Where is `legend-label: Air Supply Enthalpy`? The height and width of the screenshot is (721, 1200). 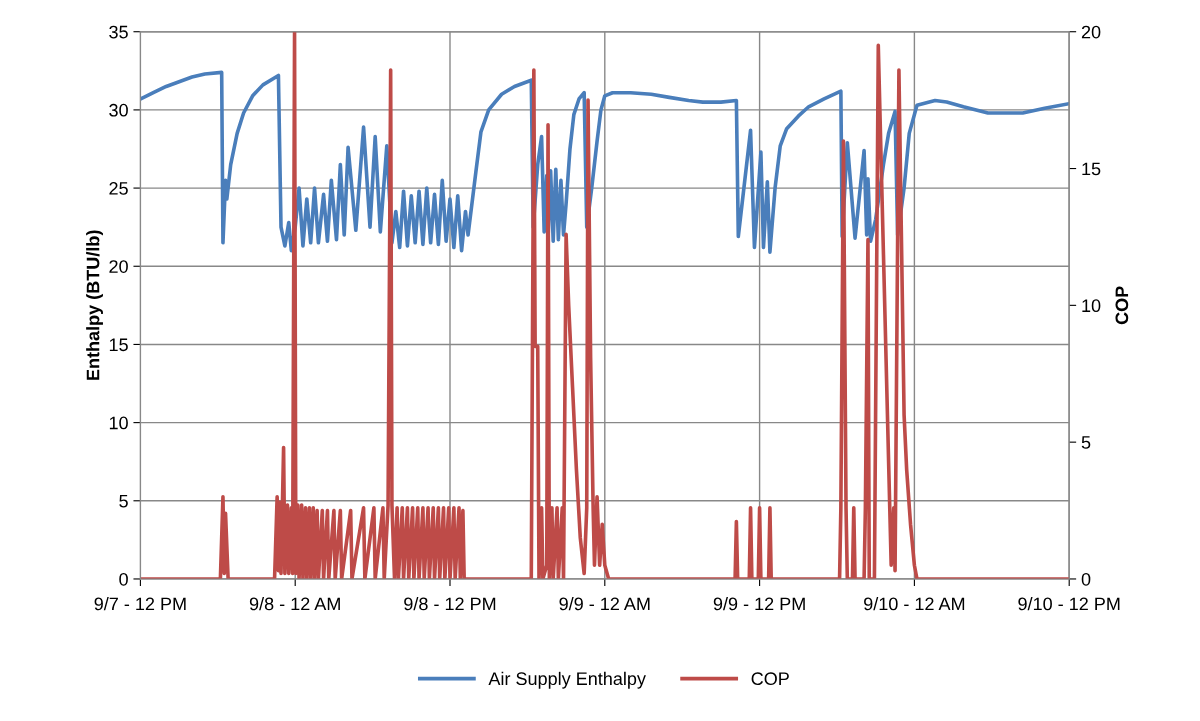
legend-label: Air Supply Enthalpy is located at coordinates (567, 680).